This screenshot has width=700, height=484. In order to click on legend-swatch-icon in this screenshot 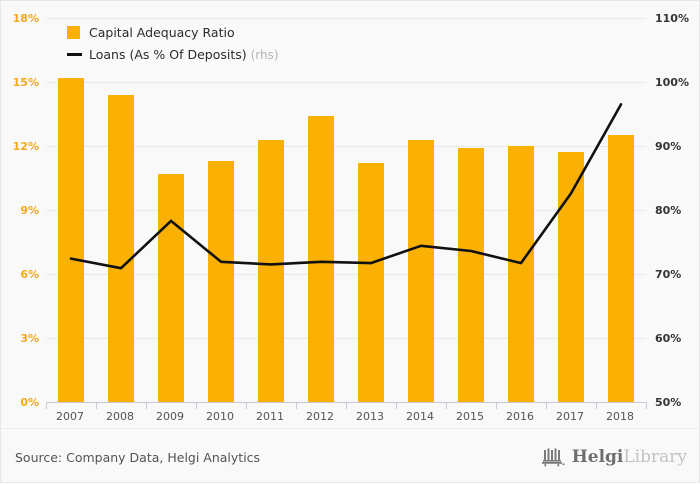, I will do `click(73, 32)`.